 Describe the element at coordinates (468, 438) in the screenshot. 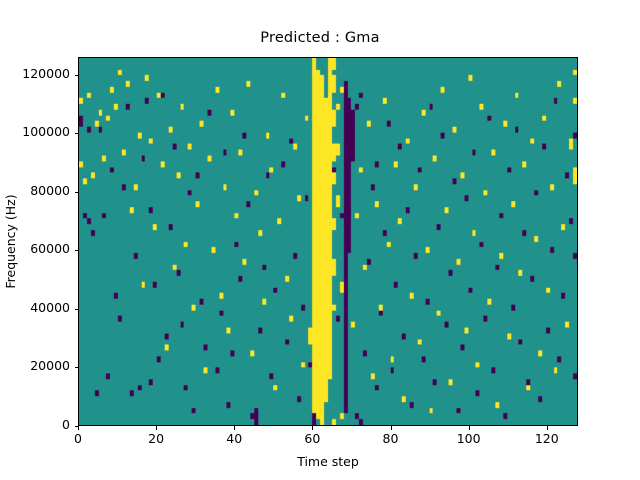

I see `x-tick-label: 100` at that location.